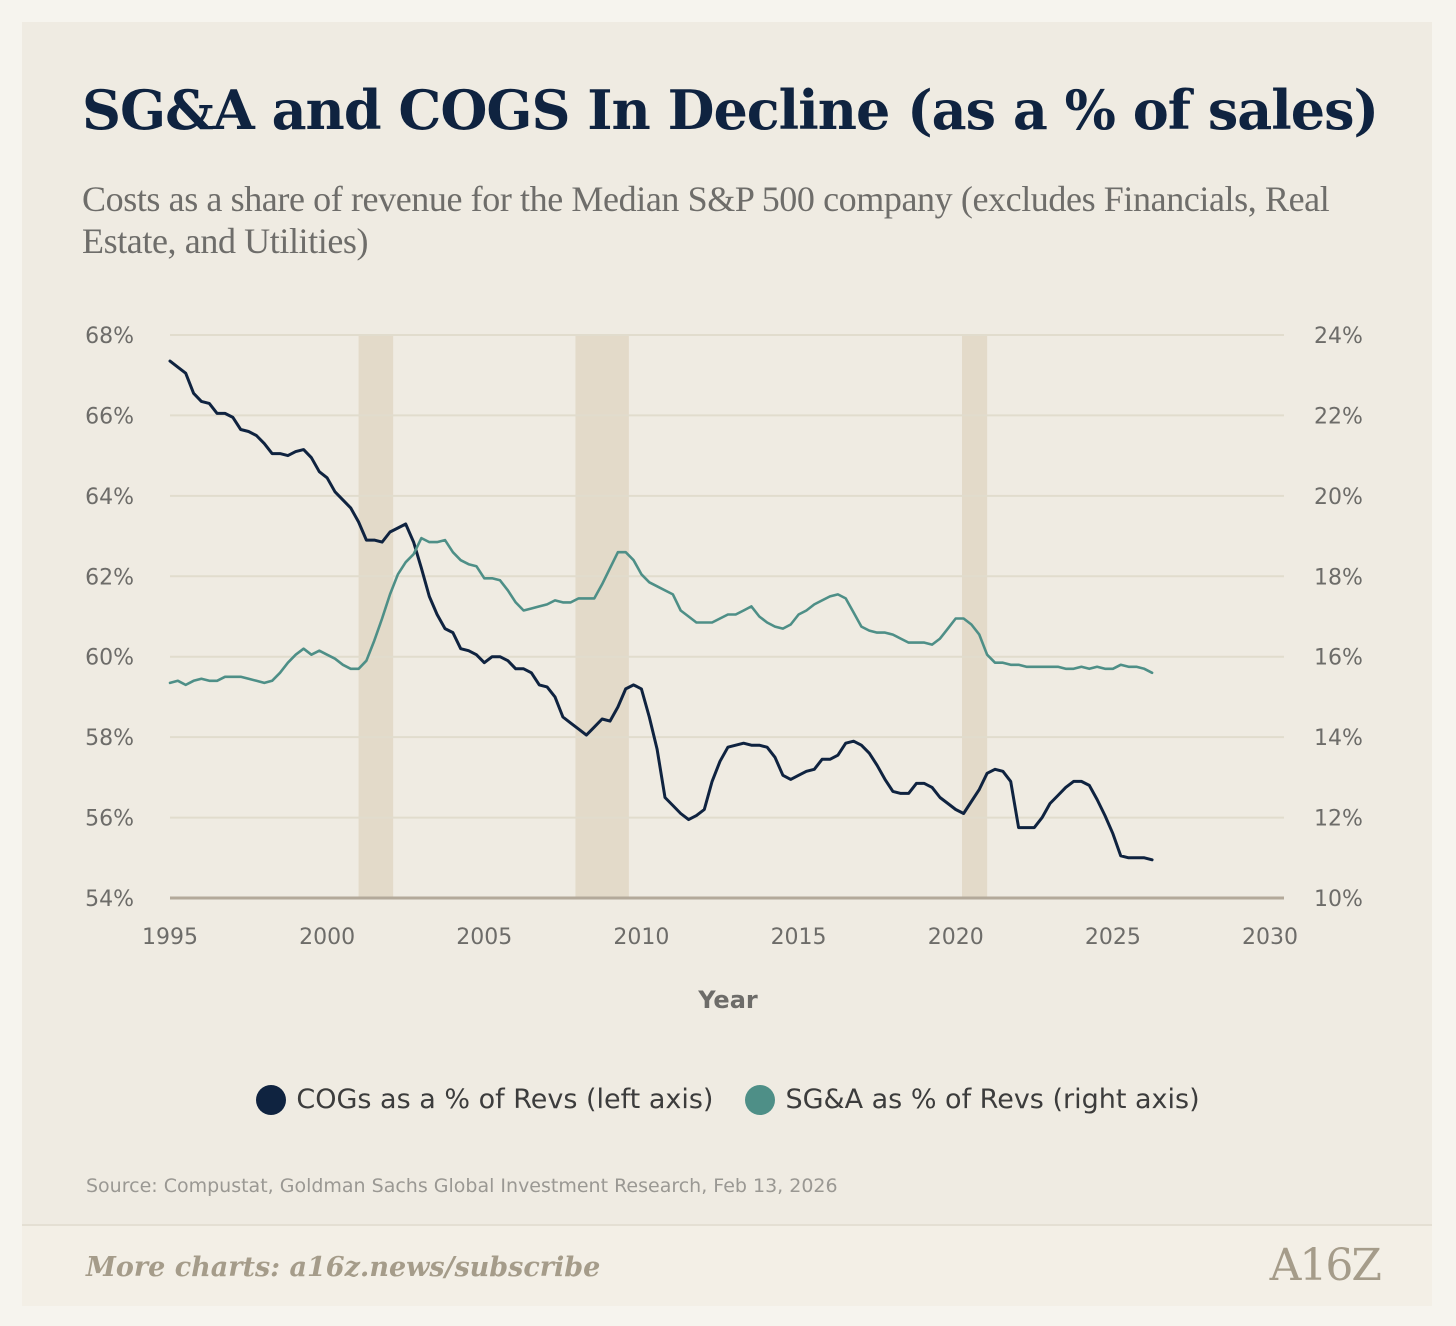 The height and width of the screenshot is (1326, 1456). What do you see at coordinates (727, 1265) in the screenshot?
I see `footer: More charts: a16z.news/subscribe A16Z` at bounding box center [727, 1265].